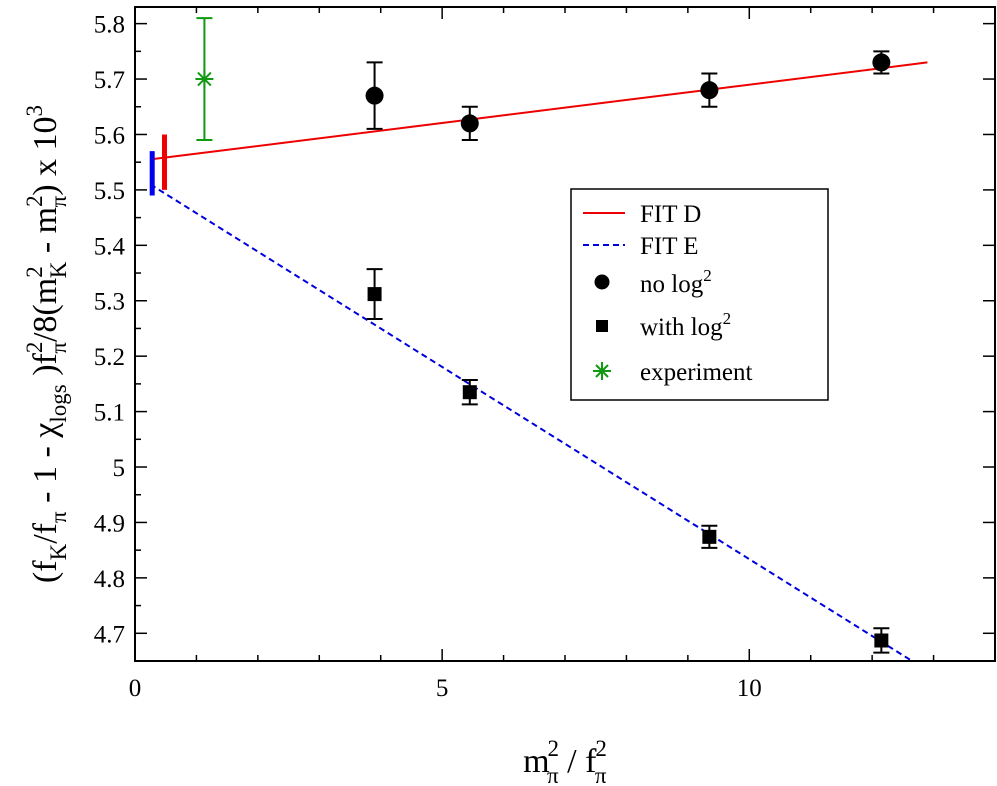 The image size is (997, 786). I want to click on y-tick-label: 5, so click(119, 468).